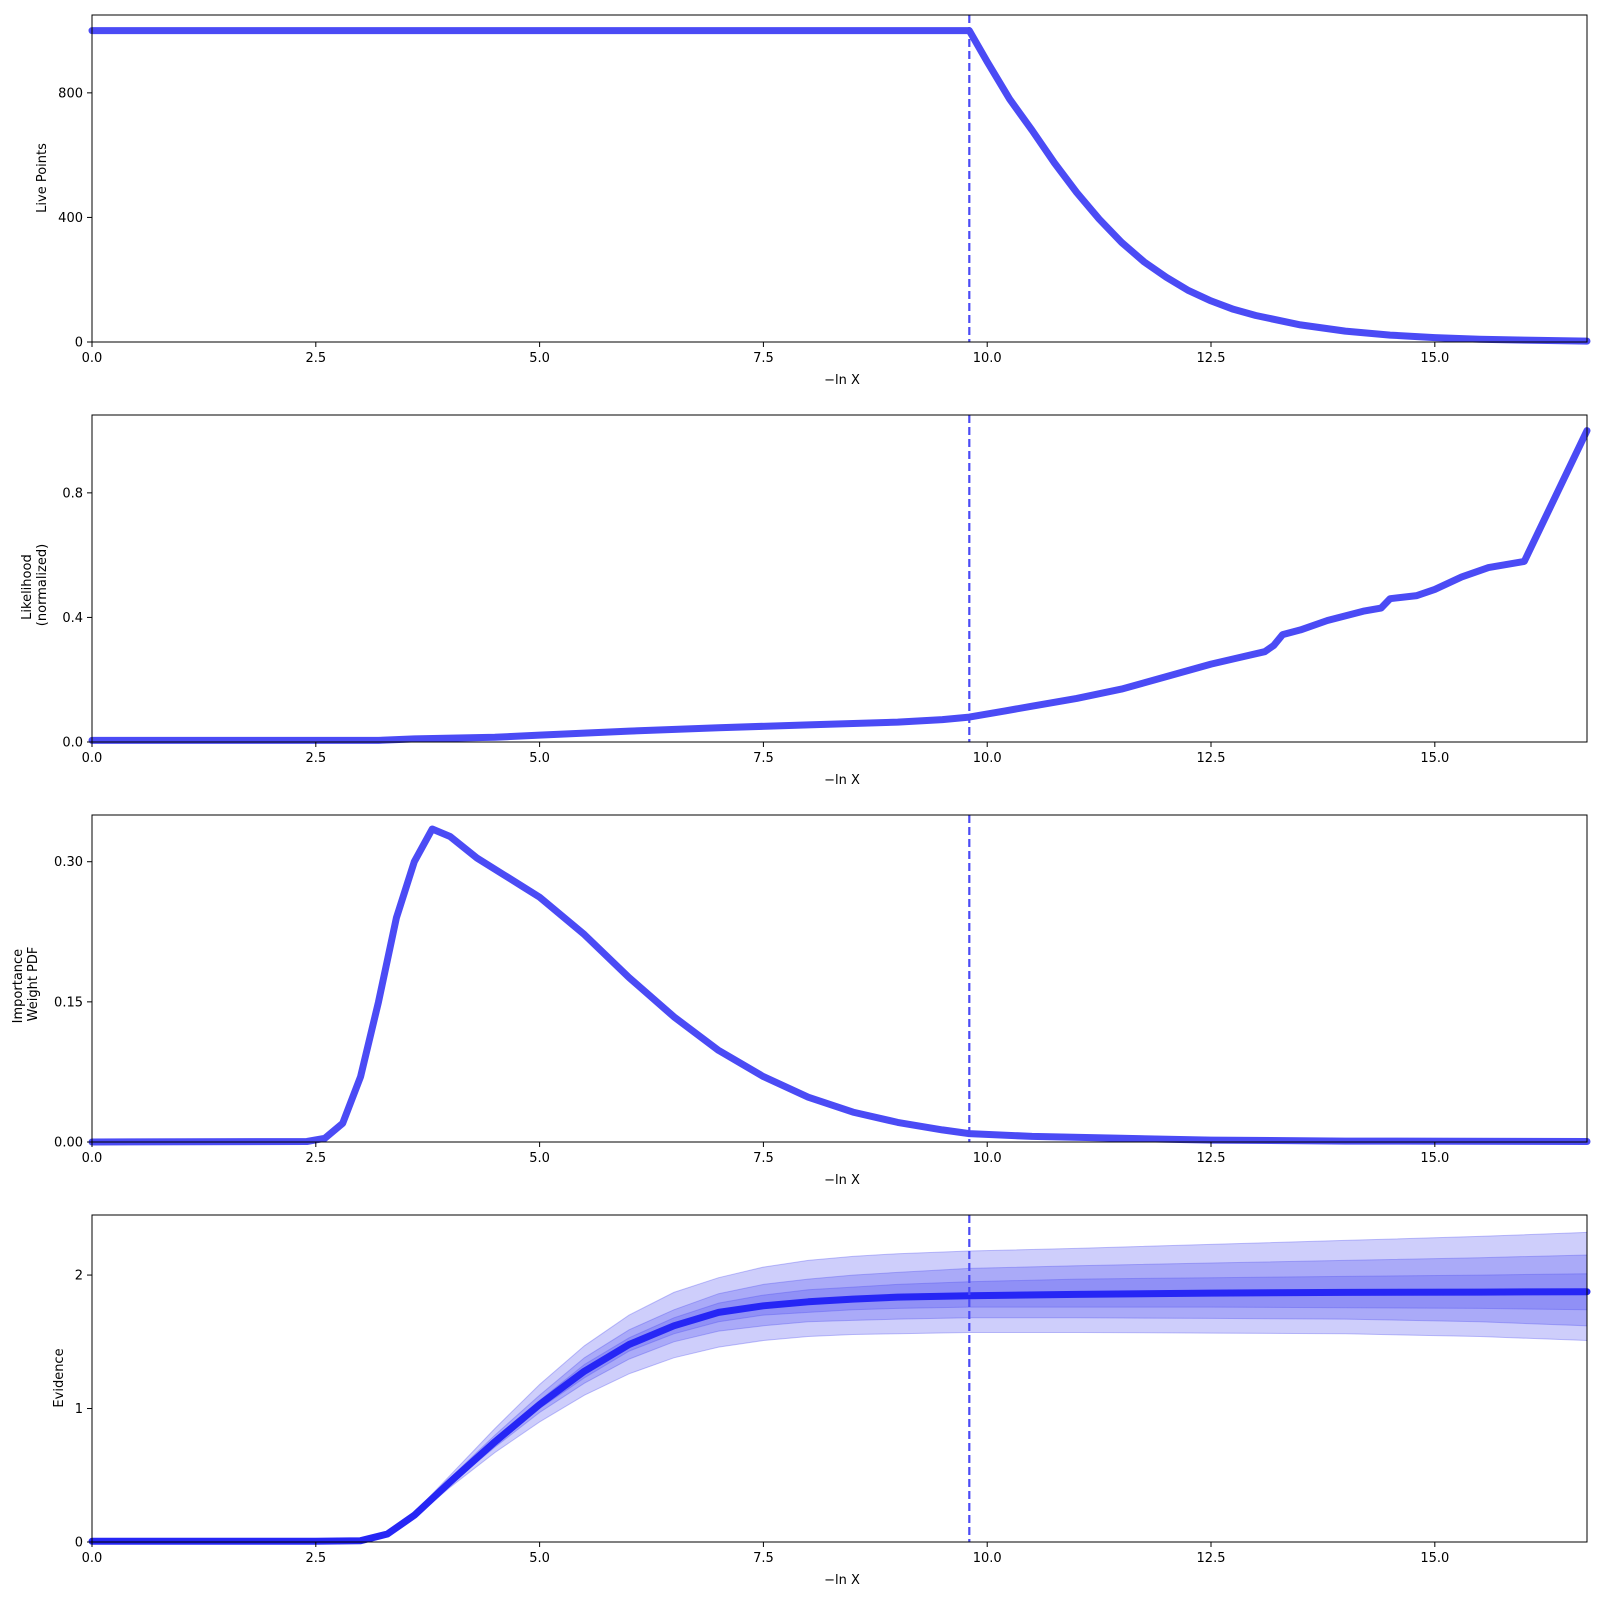 Image resolution: width=1600 pixels, height=1600 pixels. What do you see at coordinates (72, 493) in the screenshot?
I see `y-tick-label: 0.8` at bounding box center [72, 493].